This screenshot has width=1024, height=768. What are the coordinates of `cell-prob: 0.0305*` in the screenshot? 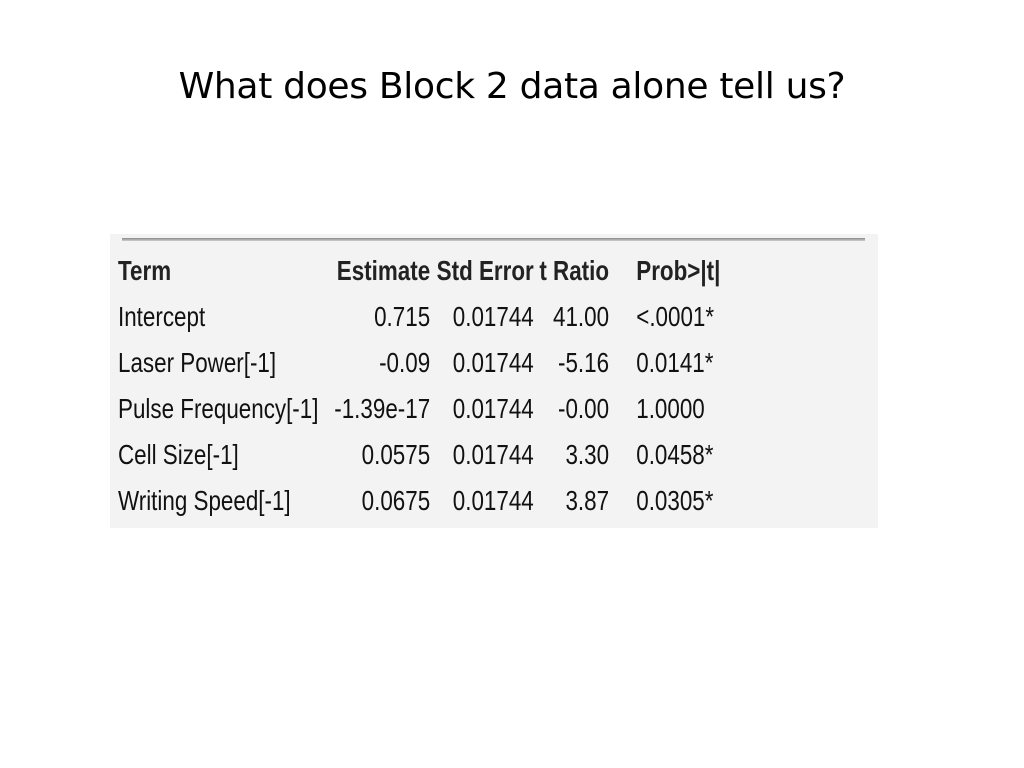 It's located at (675, 500).